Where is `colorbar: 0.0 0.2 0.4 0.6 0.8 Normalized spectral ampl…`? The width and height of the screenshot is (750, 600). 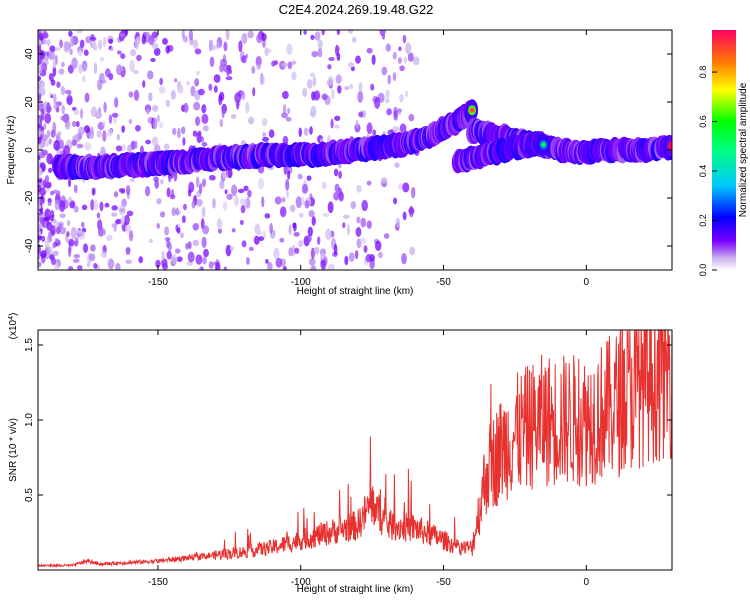 colorbar: 0.0 0.2 0.4 0.6 0.8 Normalized spectral ampl… is located at coordinates (723, 153).